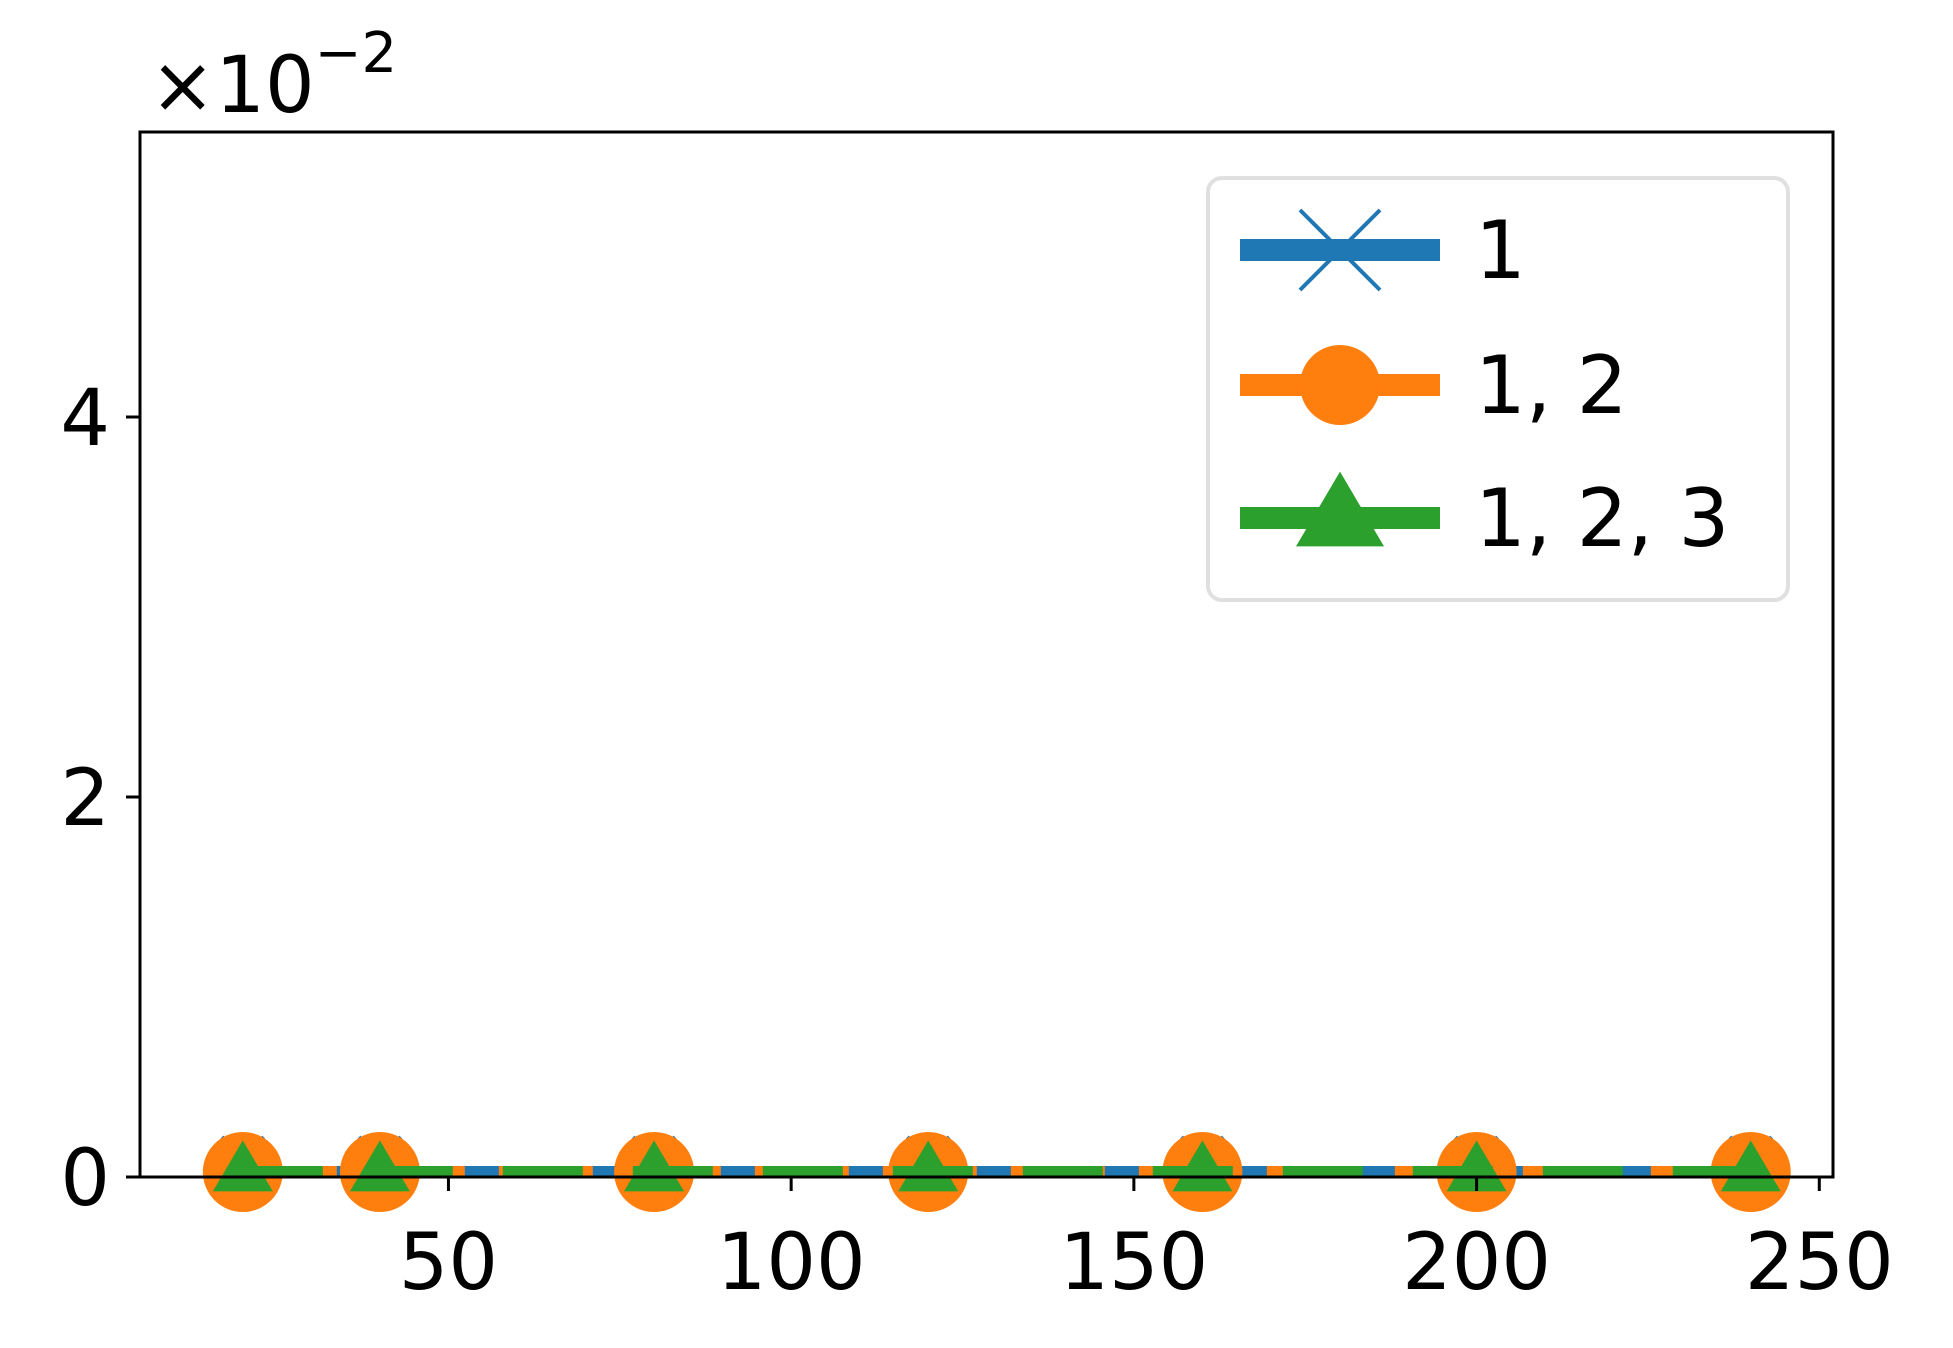  What do you see at coordinates (1602, 518) in the screenshot?
I see `legend-label-3: 1, 2, 3` at bounding box center [1602, 518].